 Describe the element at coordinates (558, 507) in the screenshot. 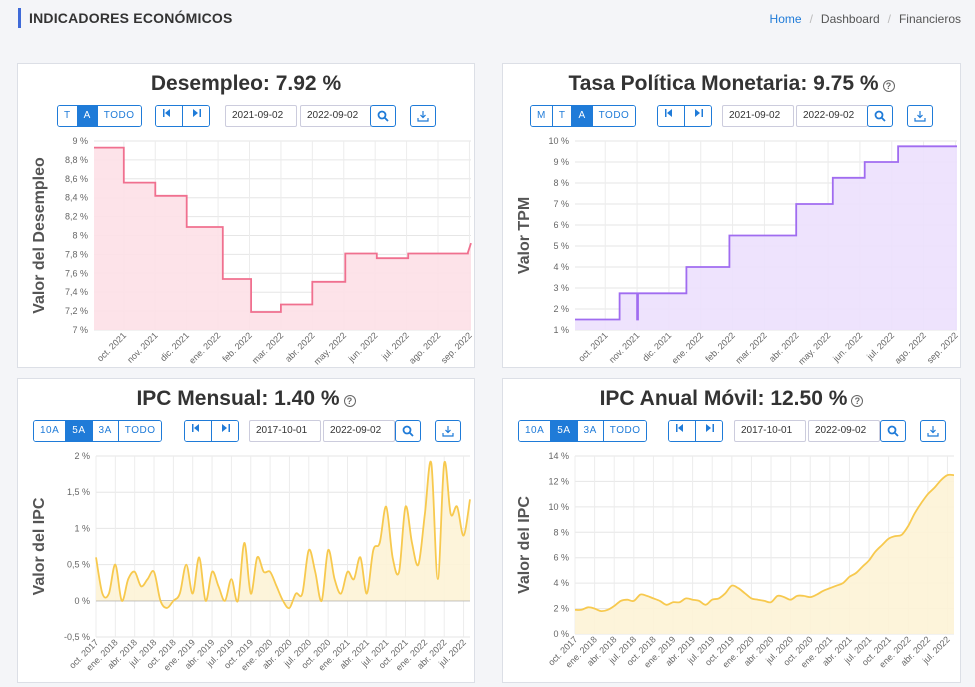

I see `y-tick-label: 10 %` at that location.